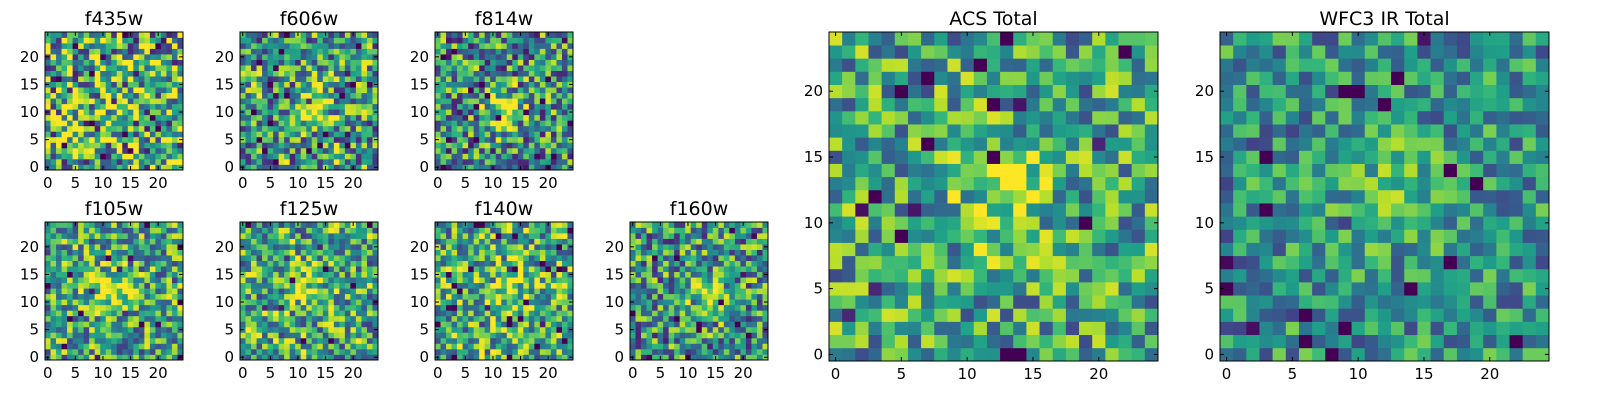  I want to click on x-tick-label: 5, so click(661, 373).